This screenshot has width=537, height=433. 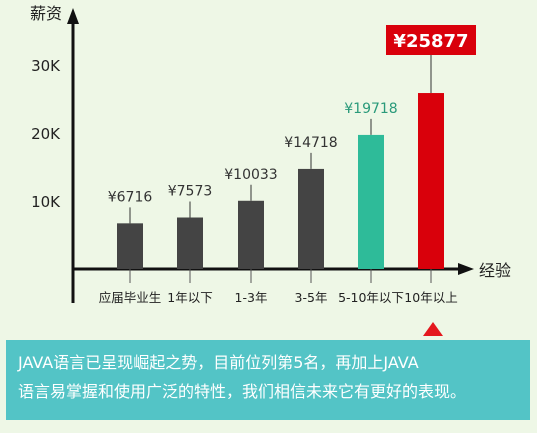 What do you see at coordinates (46, 202) in the screenshot?
I see `y-tick-label: 10K` at bounding box center [46, 202].